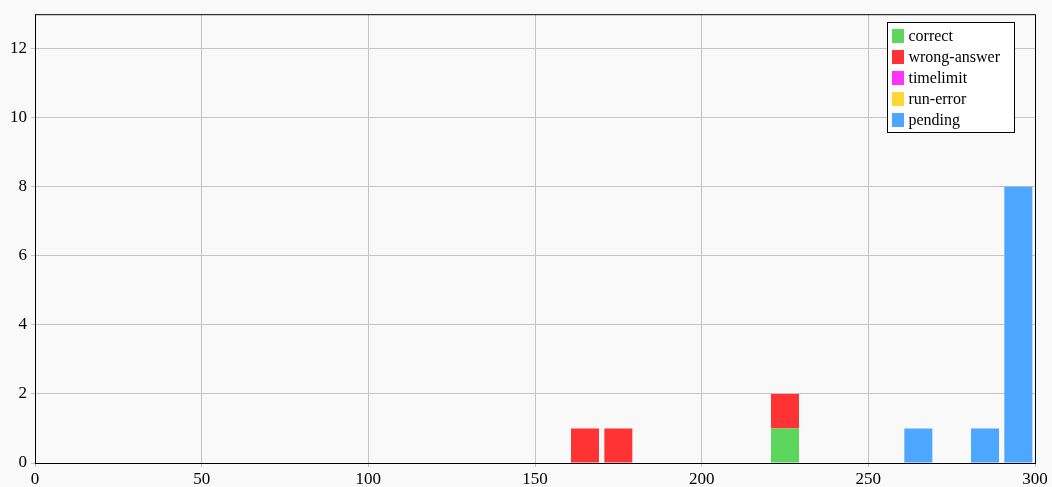 This screenshot has height=487, width=1052. What do you see at coordinates (23, 324) in the screenshot?
I see `y-tick-label: 4` at bounding box center [23, 324].